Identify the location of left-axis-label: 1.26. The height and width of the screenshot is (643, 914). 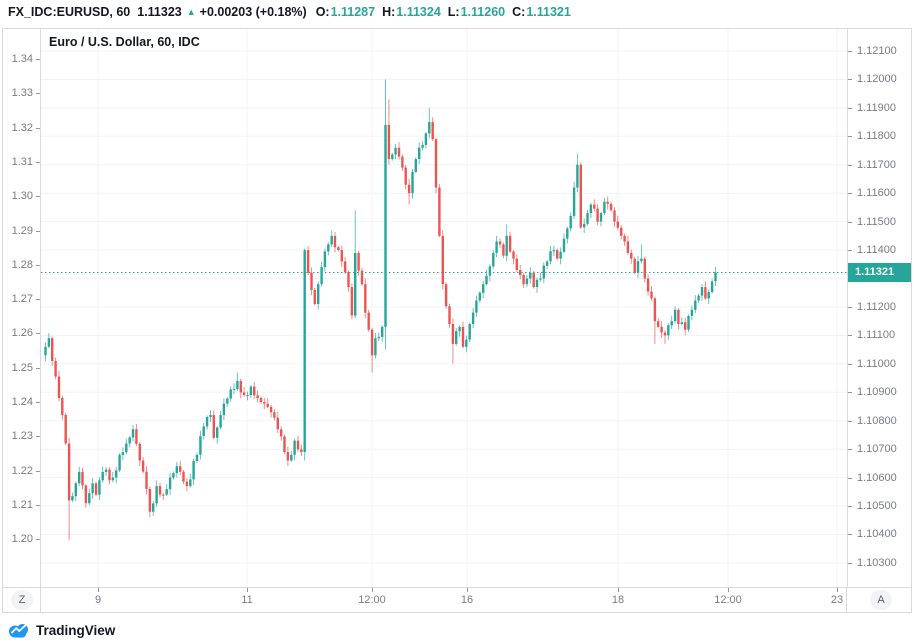
(22, 333).